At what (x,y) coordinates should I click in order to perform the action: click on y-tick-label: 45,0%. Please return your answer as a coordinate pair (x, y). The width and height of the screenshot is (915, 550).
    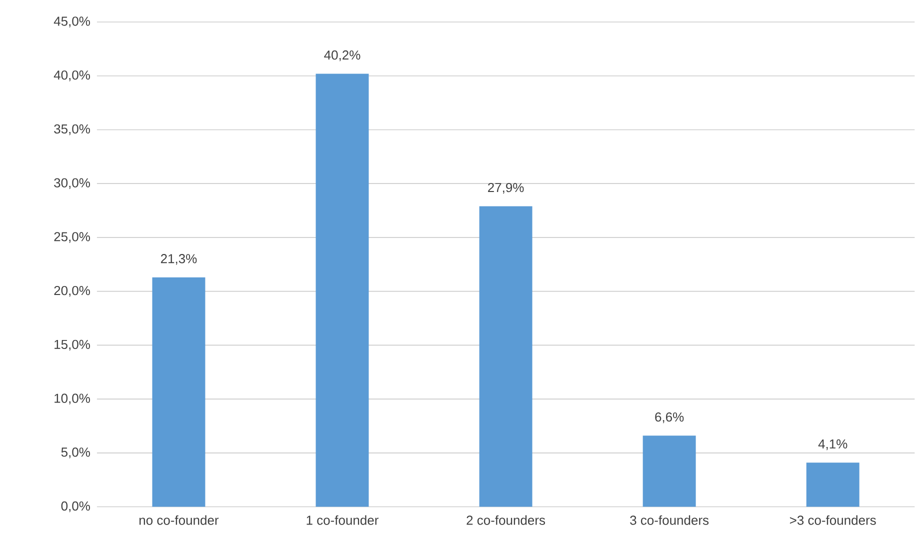
    Looking at the image, I should click on (72, 22).